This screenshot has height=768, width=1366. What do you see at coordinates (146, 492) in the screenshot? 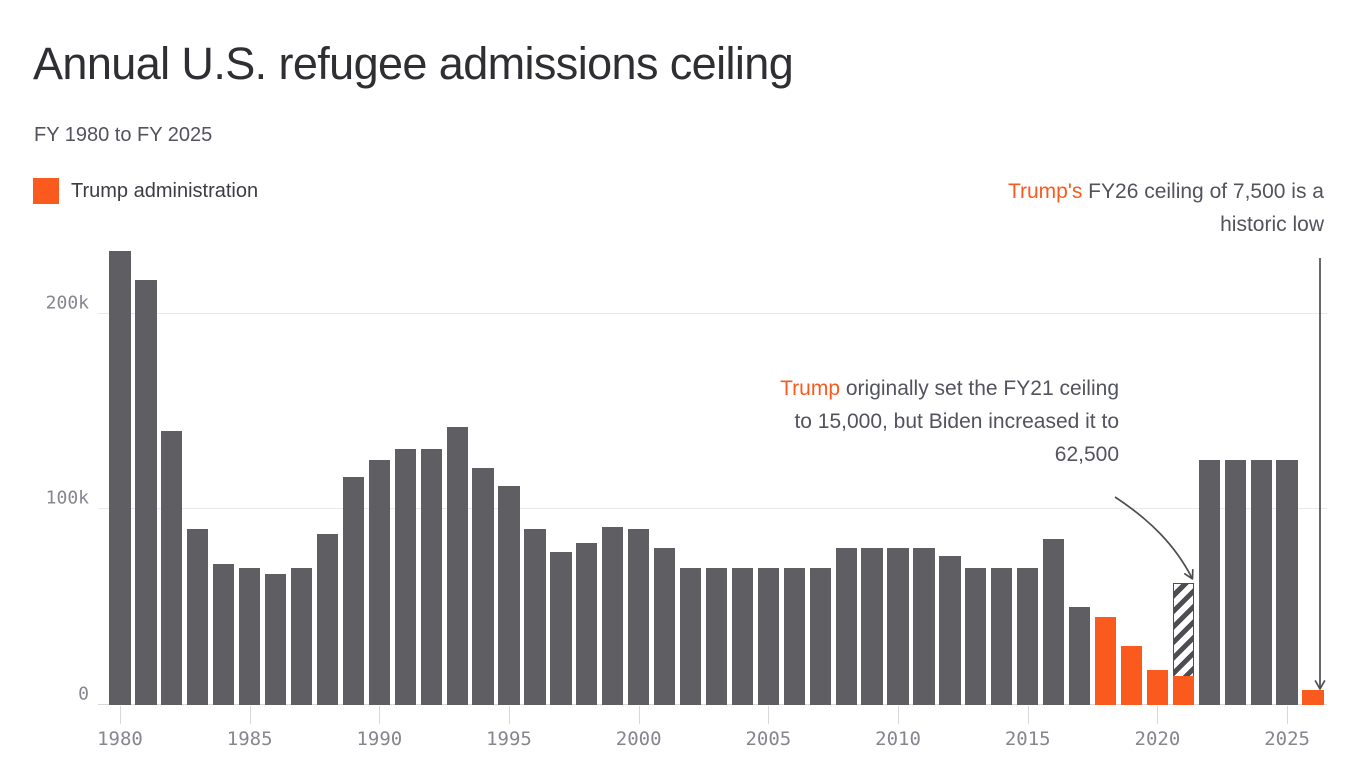
I see `bar-1981` at bounding box center [146, 492].